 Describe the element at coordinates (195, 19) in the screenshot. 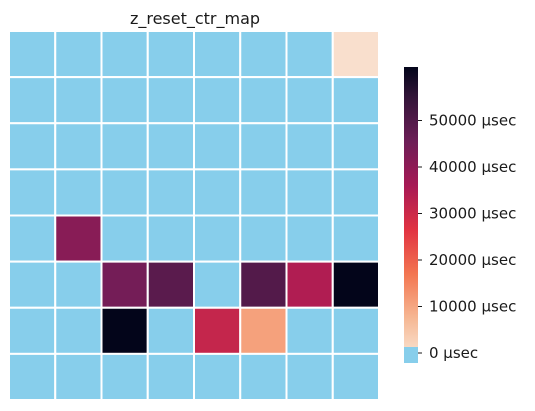

I see `chart-title: z_reset_ctr_map` at that location.